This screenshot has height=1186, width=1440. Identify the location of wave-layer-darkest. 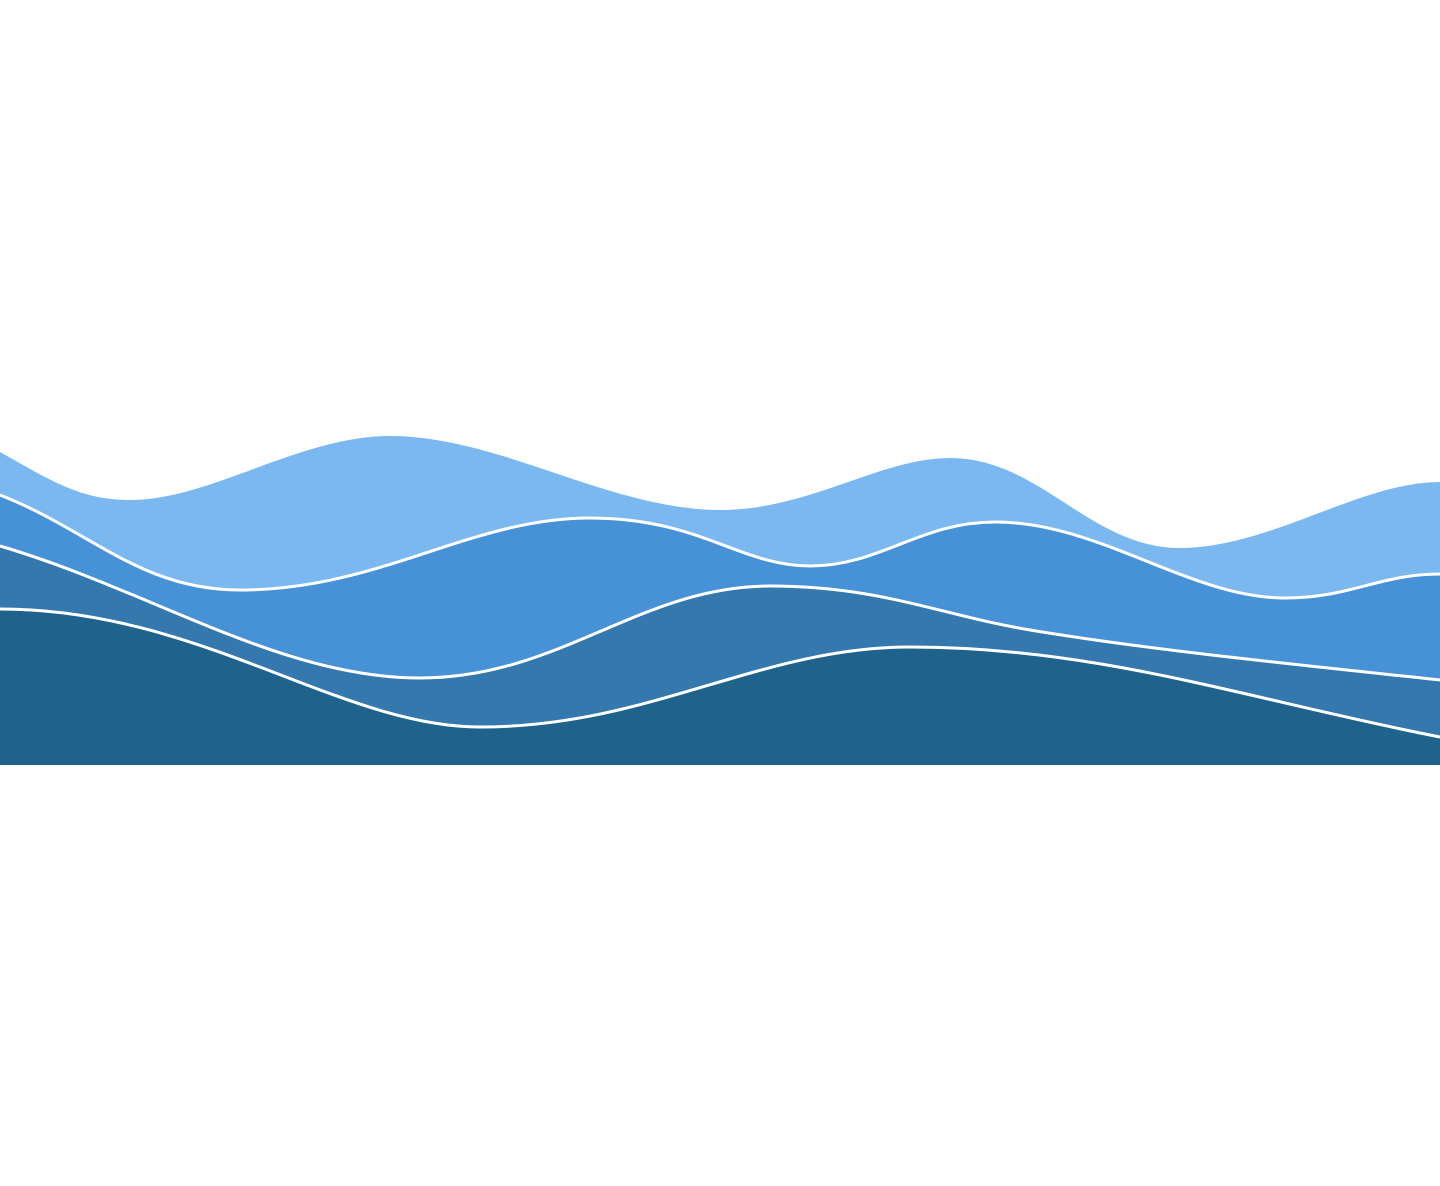
(720, 687).